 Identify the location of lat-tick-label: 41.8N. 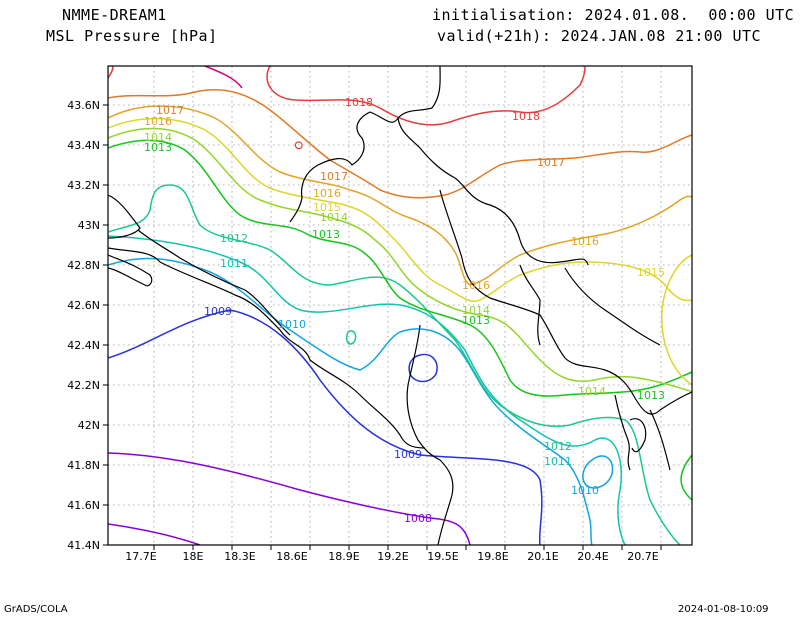
(83, 465).